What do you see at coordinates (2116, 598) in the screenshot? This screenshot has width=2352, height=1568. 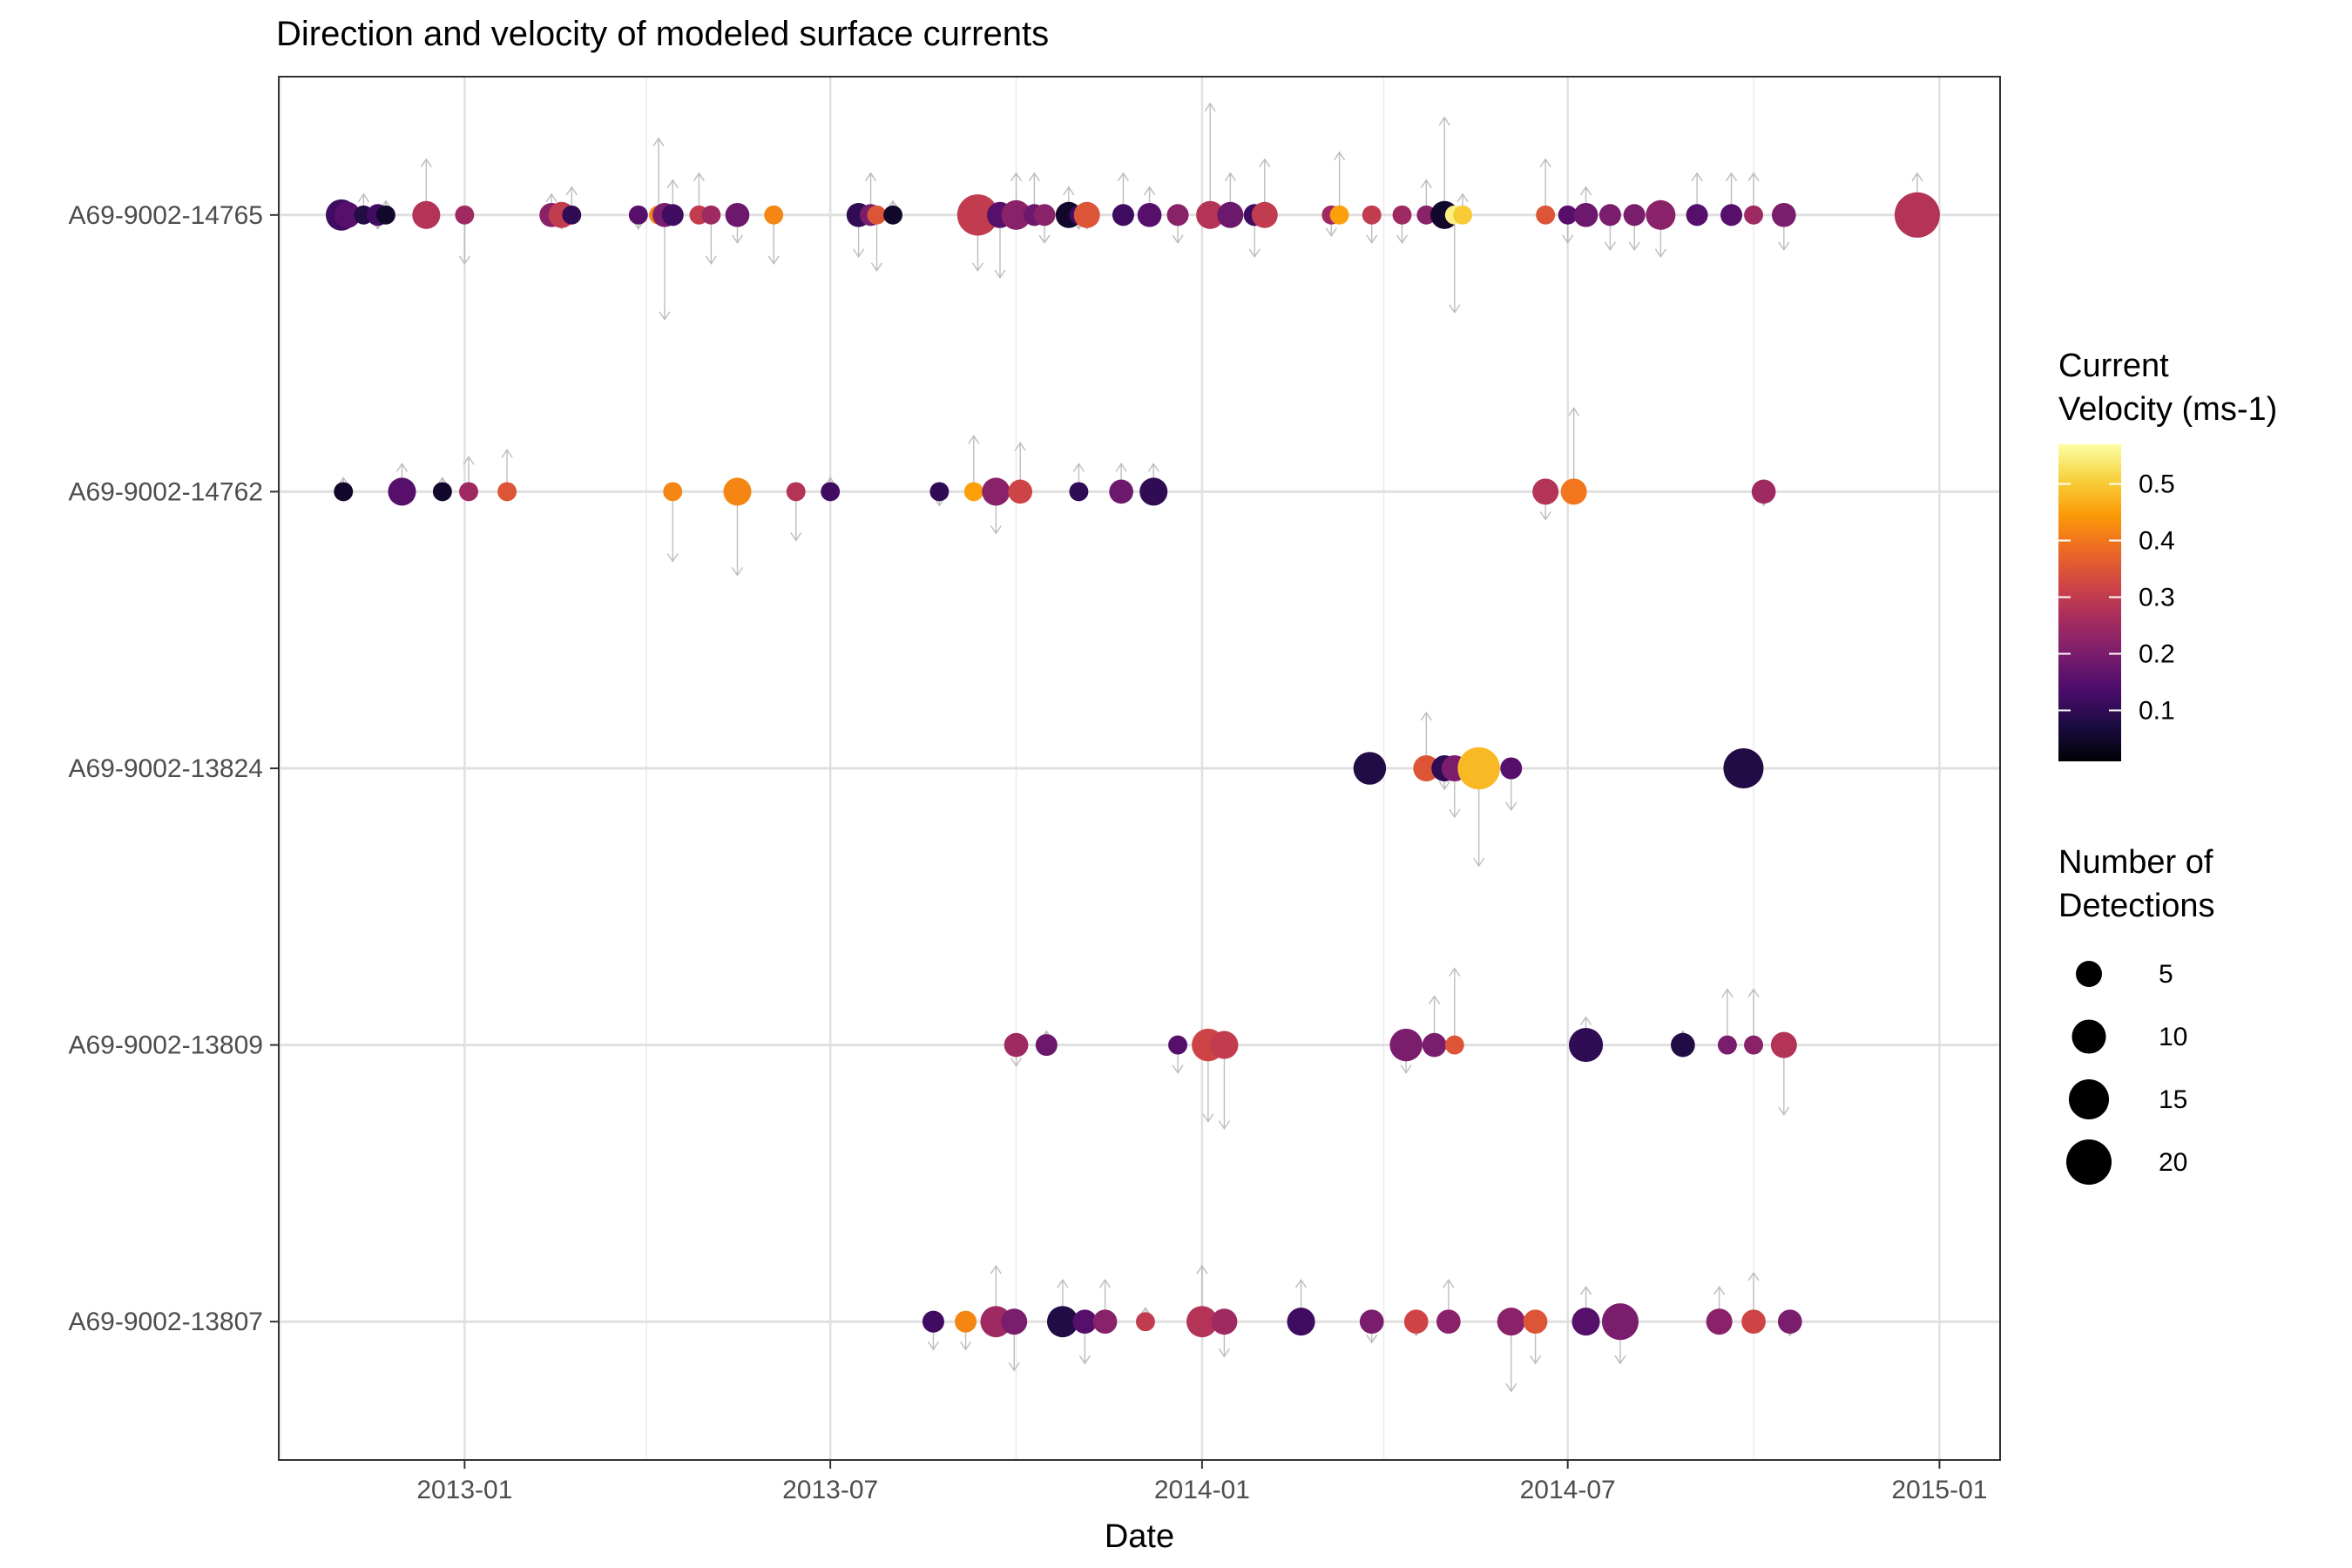 I see `legend-colorbar-ticks: 0.5 0.4 0.3 0.2 0.1` at bounding box center [2116, 598].